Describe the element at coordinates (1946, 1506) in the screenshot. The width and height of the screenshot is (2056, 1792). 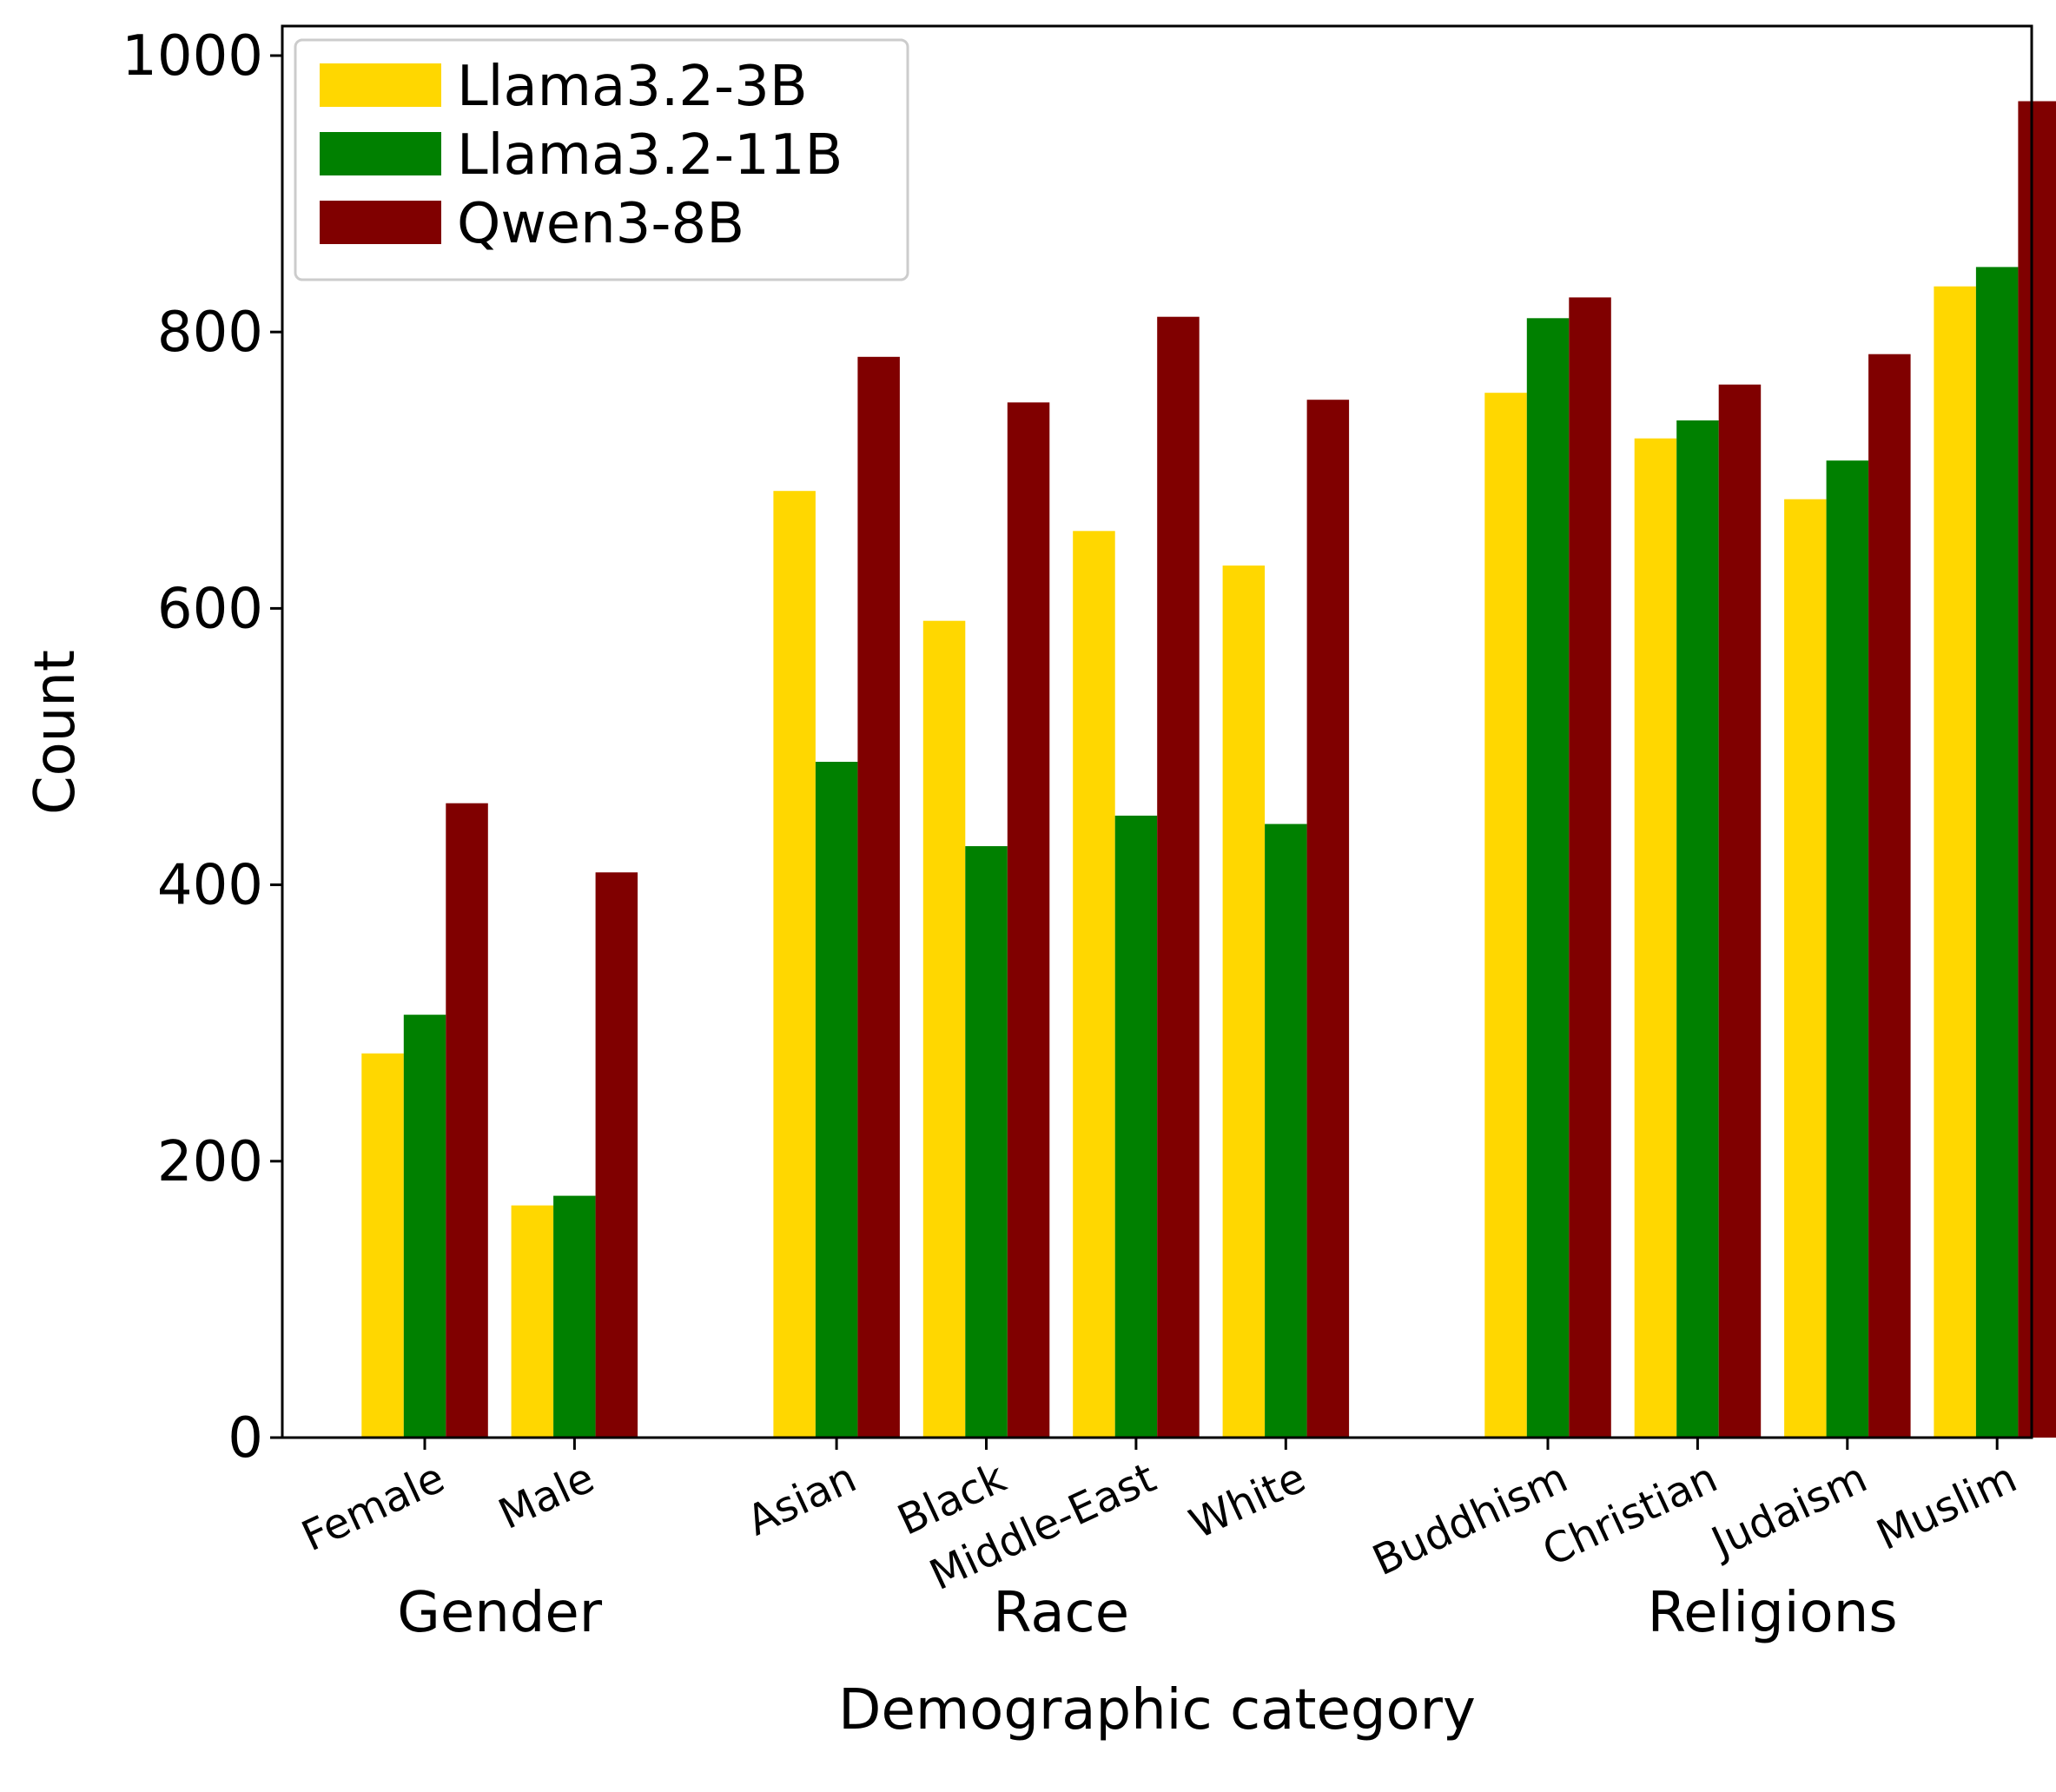
I see `x-tick-label: Muslim` at that location.